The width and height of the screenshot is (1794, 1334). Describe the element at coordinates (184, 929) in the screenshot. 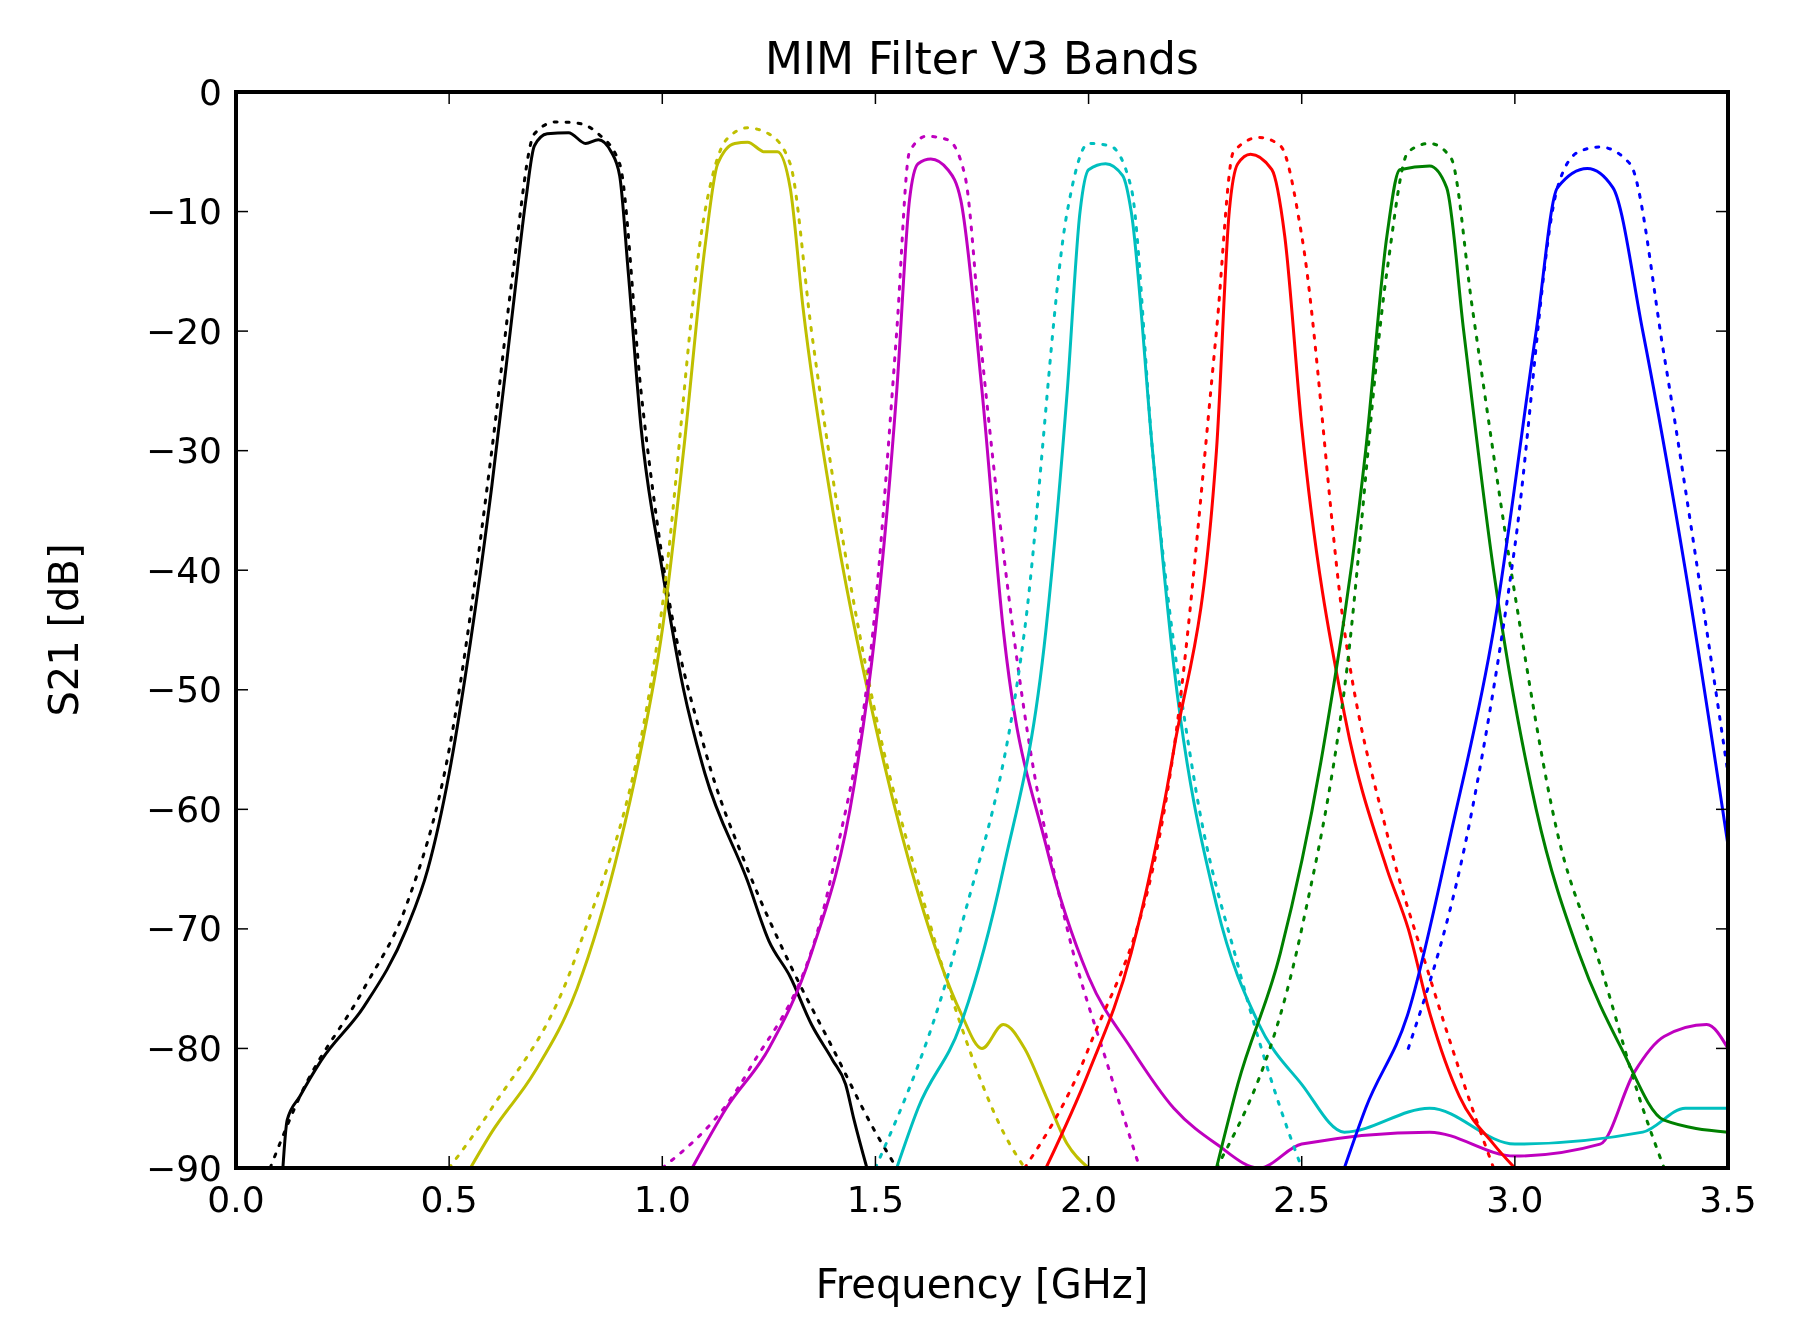

I see `y-tick-label: −70` at that location.